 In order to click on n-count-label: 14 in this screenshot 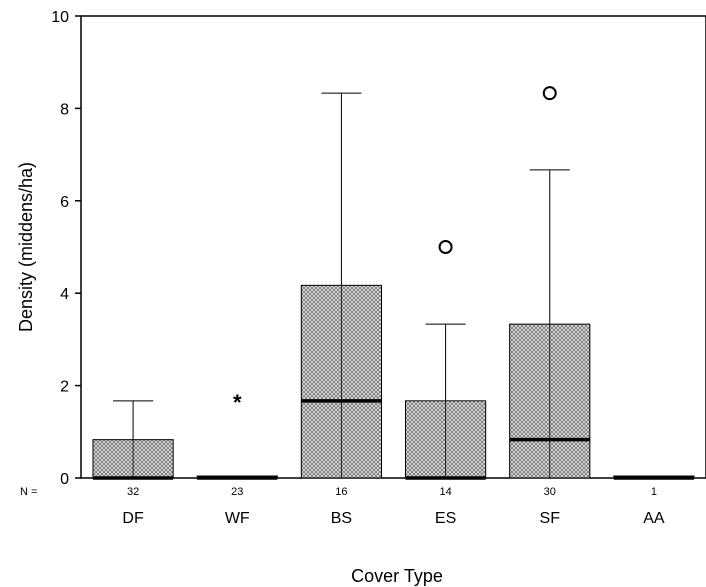, I will do `click(445, 492)`.